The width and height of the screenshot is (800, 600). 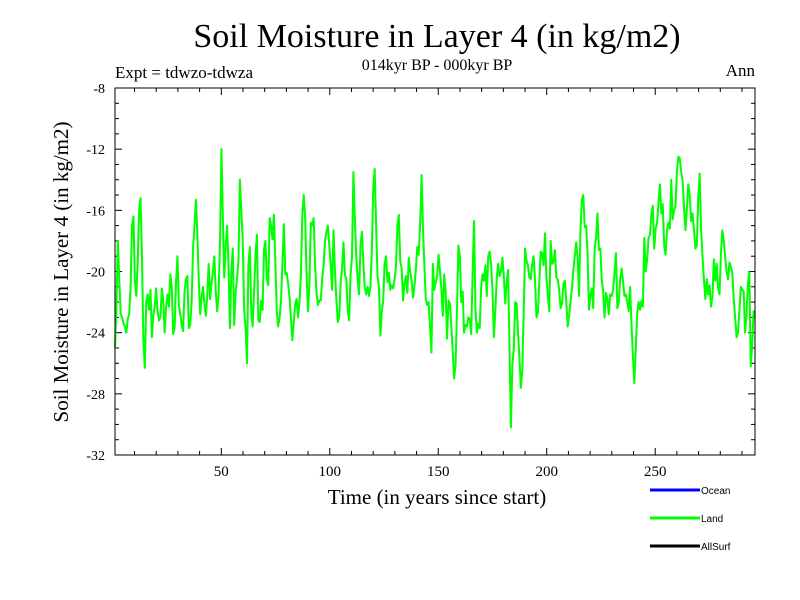 What do you see at coordinates (741, 70) in the screenshot?
I see `period-label: Ann` at bounding box center [741, 70].